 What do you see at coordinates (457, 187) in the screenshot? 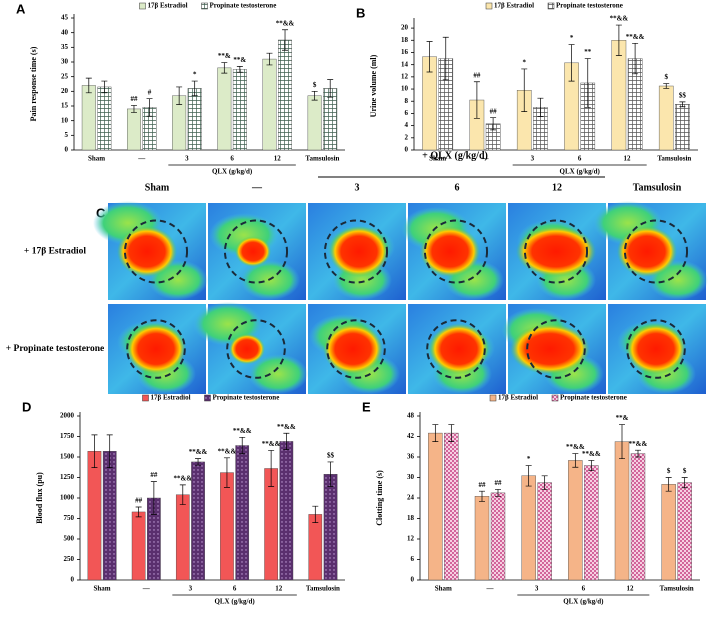
I see `column-header: 6` at bounding box center [457, 187].